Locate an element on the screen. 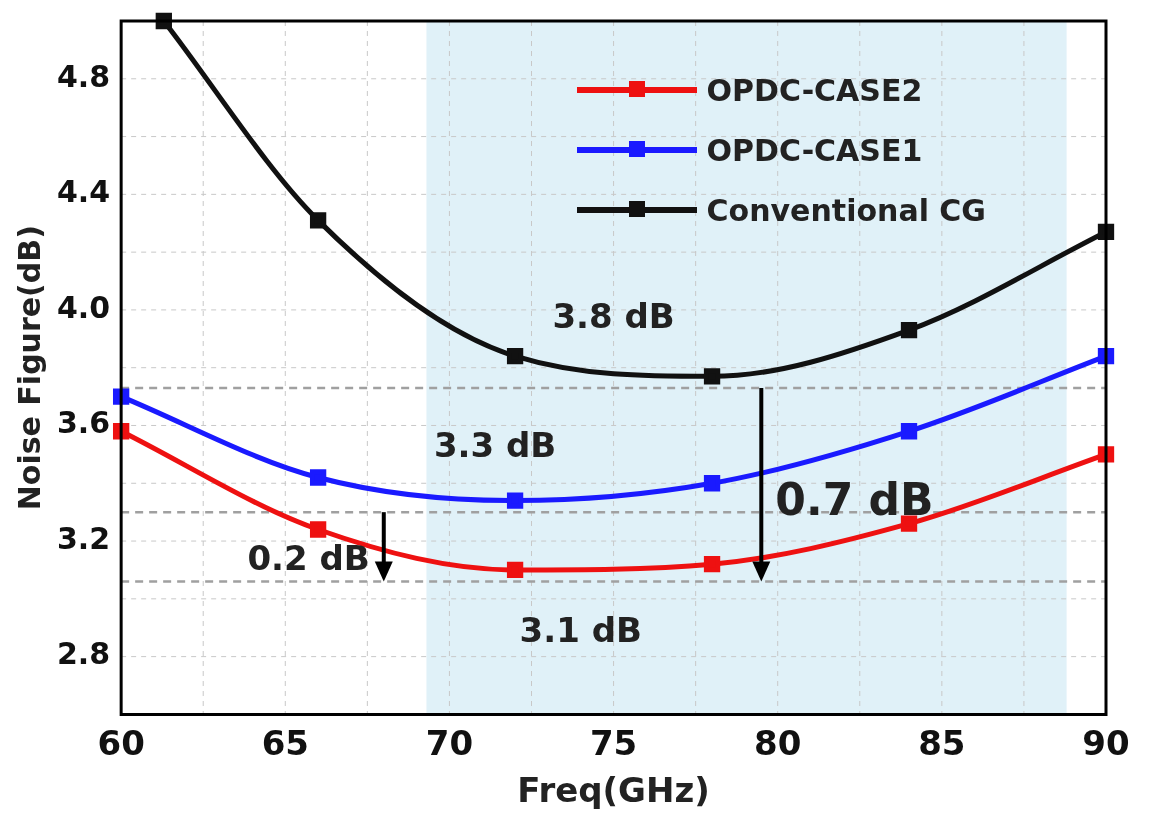  annotation: 3.3 dB is located at coordinates (495, 445).